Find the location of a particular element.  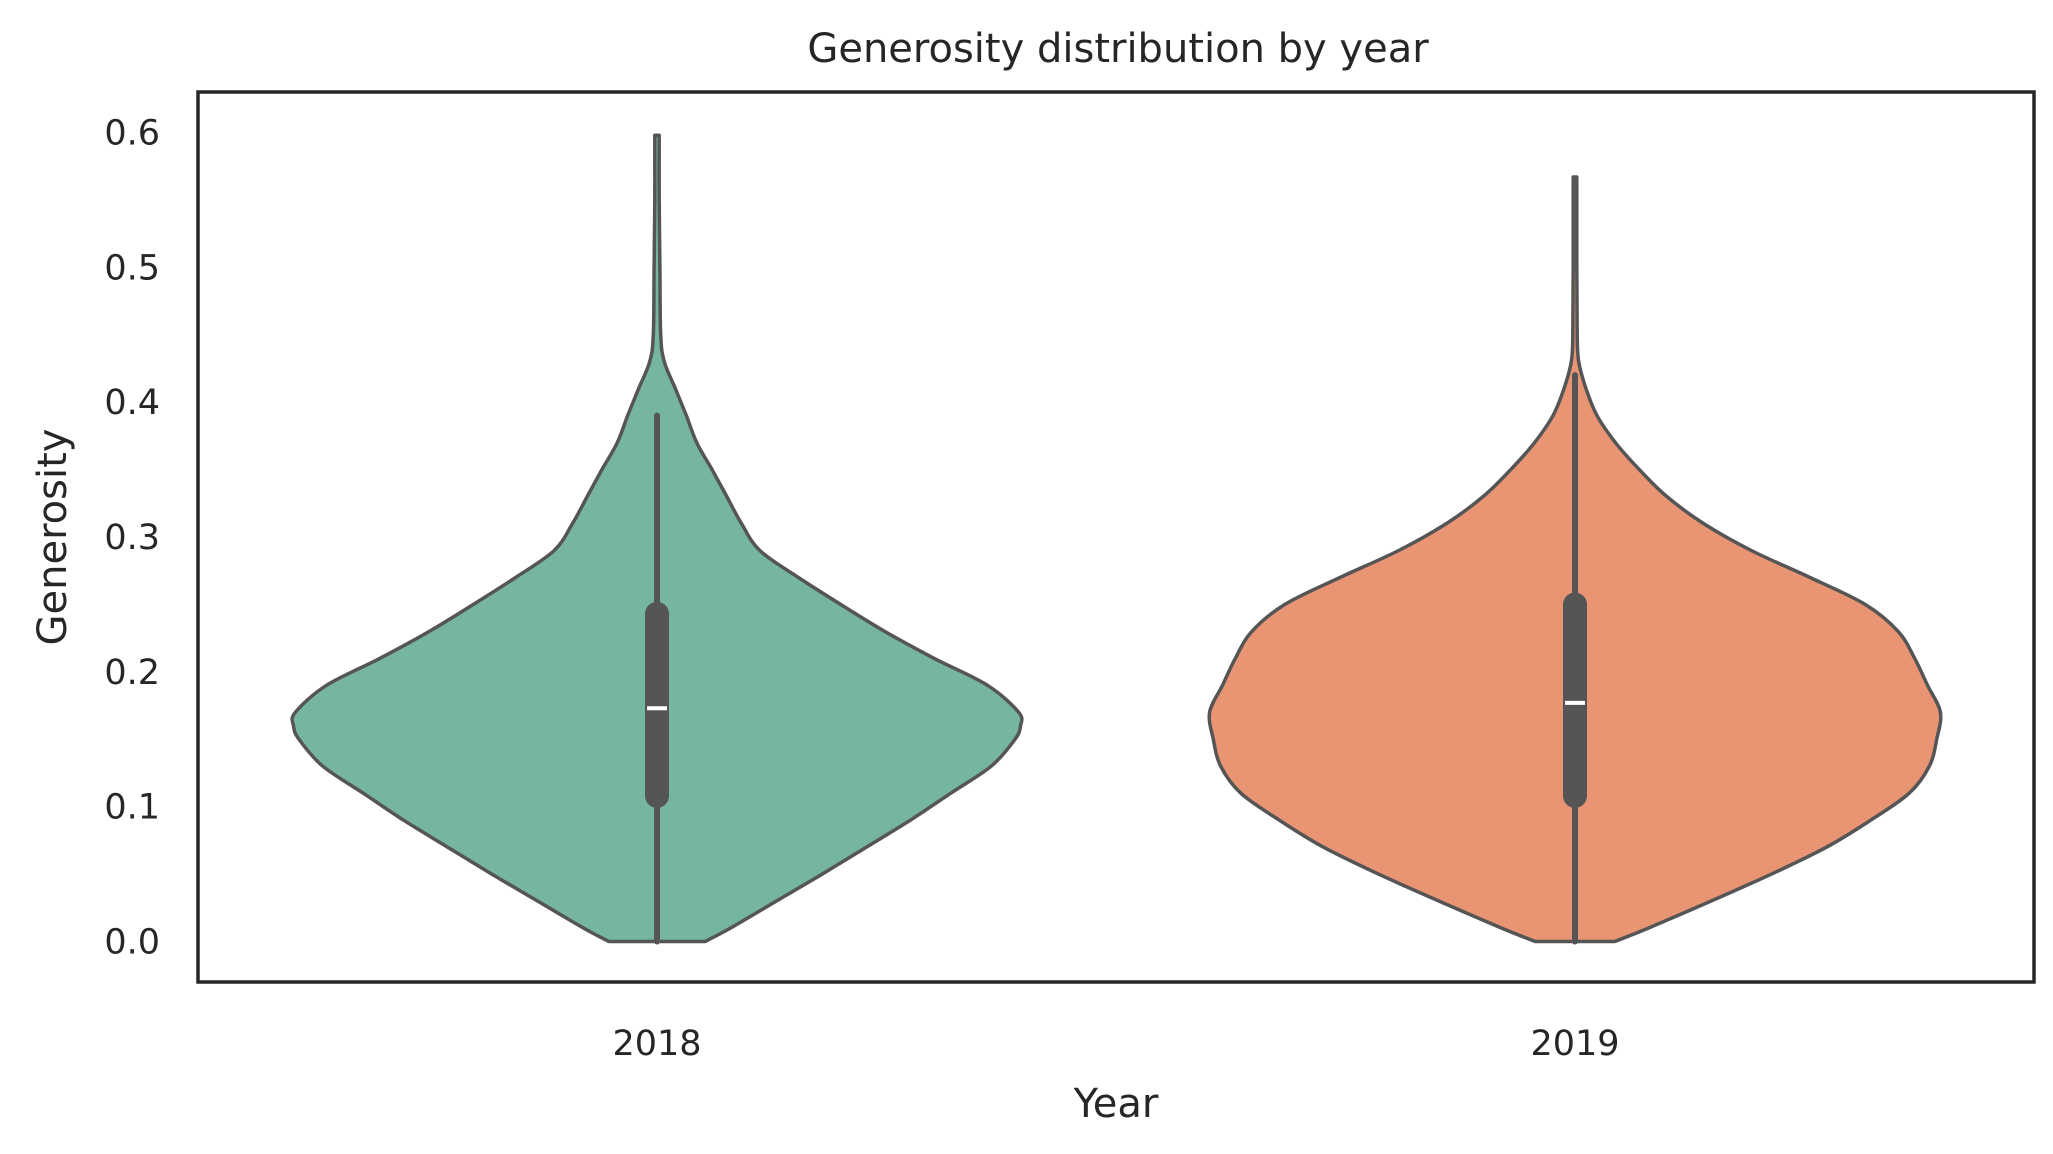

y-axis: 0.0 0.1 0.2 0.3 0.4 0.5 0.6 is located at coordinates (132, 537).